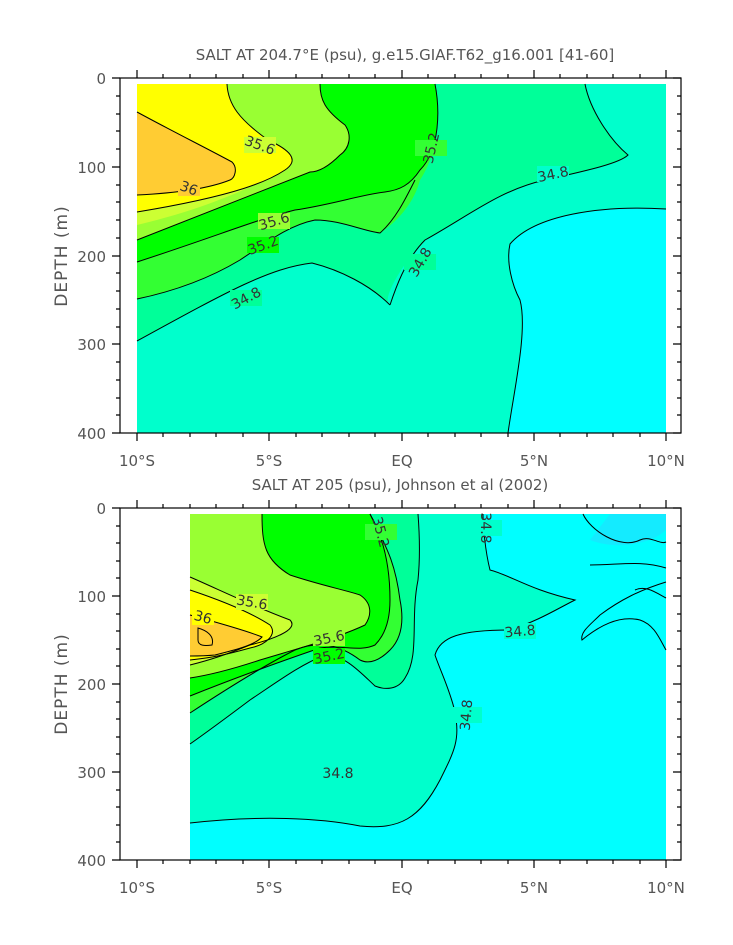 Image resolution: width=733 pixels, height=945 pixels. What do you see at coordinates (400, 485) in the screenshot?
I see `chart-title: SALT AT 205 (psu), Johnson et al (2002)` at bounding box center [400, 485].